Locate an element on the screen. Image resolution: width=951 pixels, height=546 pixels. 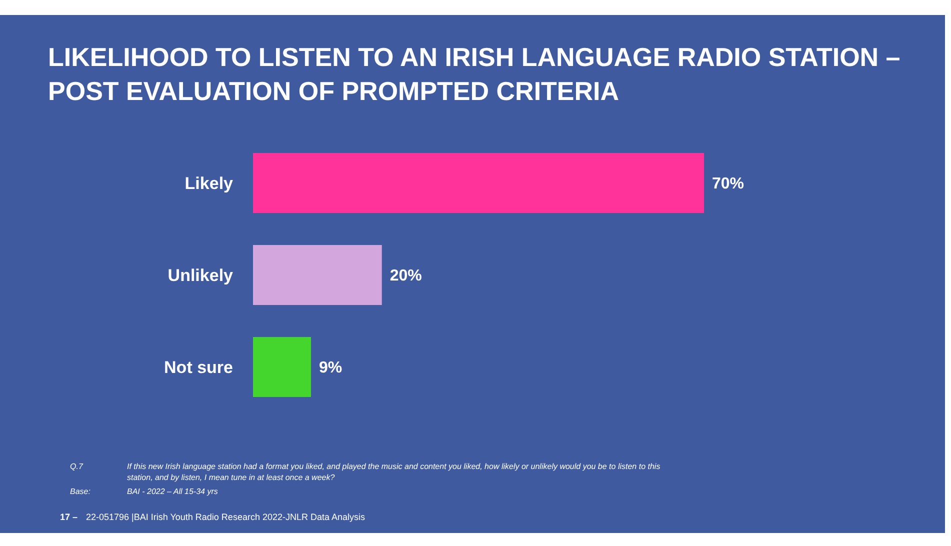
text: Q.7 is located at coordinates (77, 466).